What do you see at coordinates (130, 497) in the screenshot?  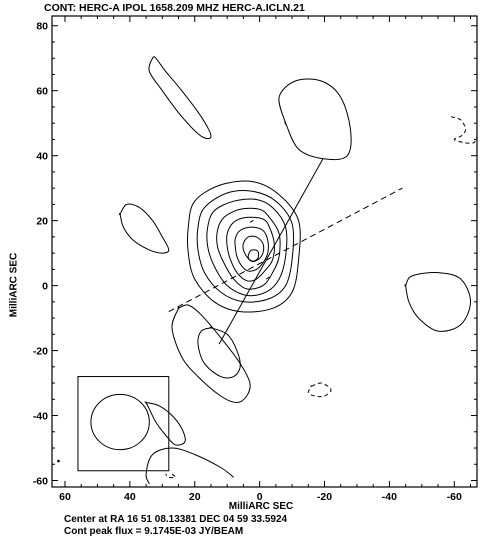 I see `x-tick-label: 40` at bounding box center [130, 497].